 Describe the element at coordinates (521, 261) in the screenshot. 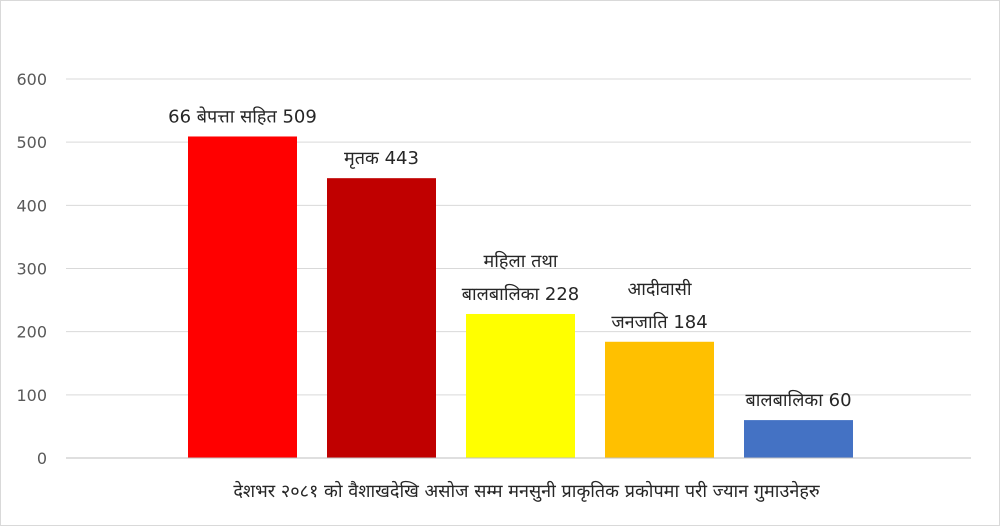

I see `data-label: महिला तथा` at that location.